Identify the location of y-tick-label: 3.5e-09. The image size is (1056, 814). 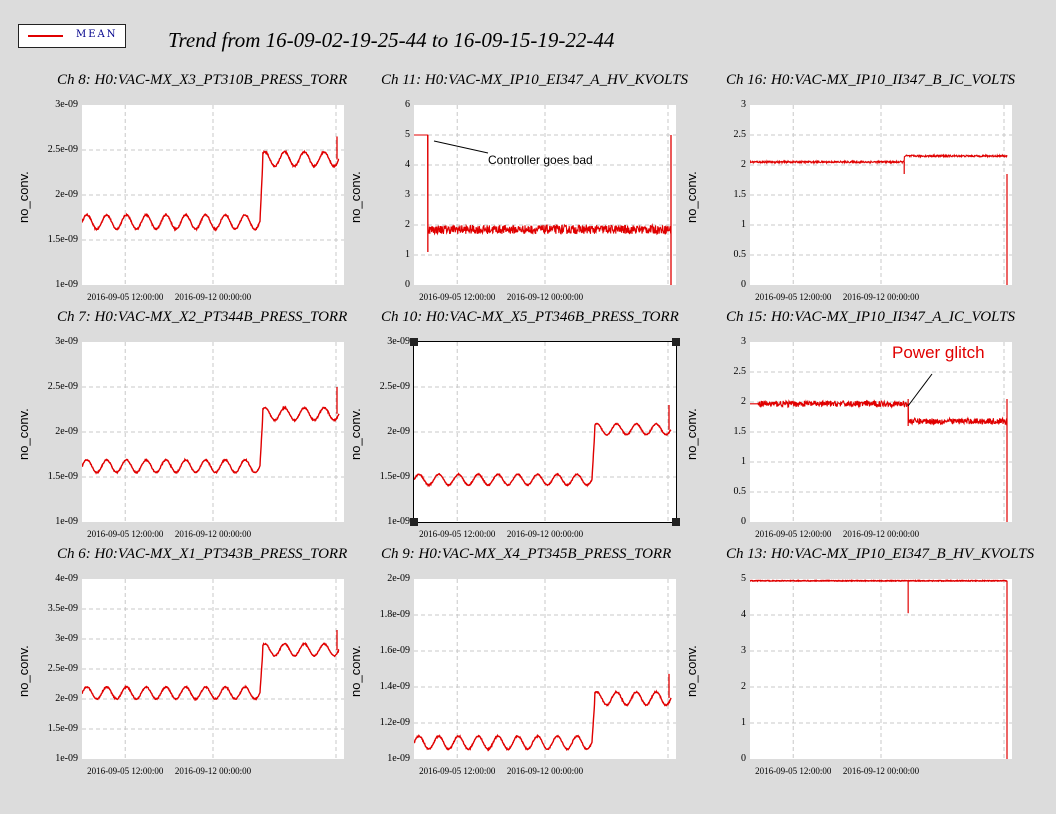
(62, 608).